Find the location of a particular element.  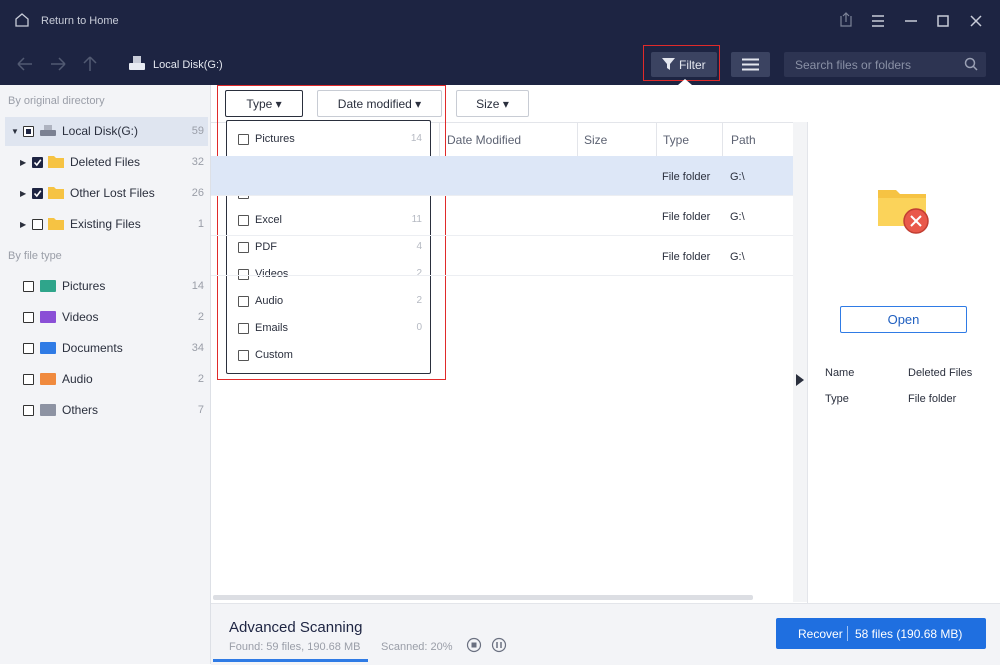

tree-label: Local Disk(G:) is located at coordinates (100, 131).